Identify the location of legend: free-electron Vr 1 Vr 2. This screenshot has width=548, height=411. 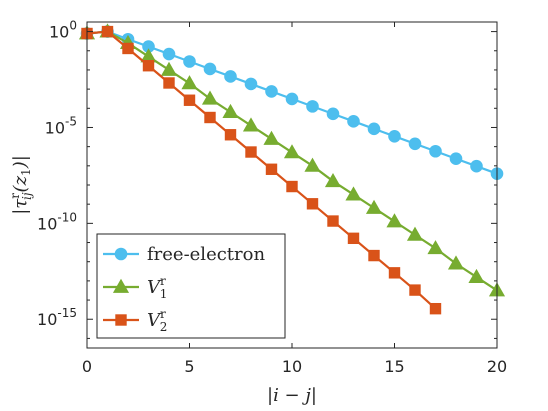
(191, 286).